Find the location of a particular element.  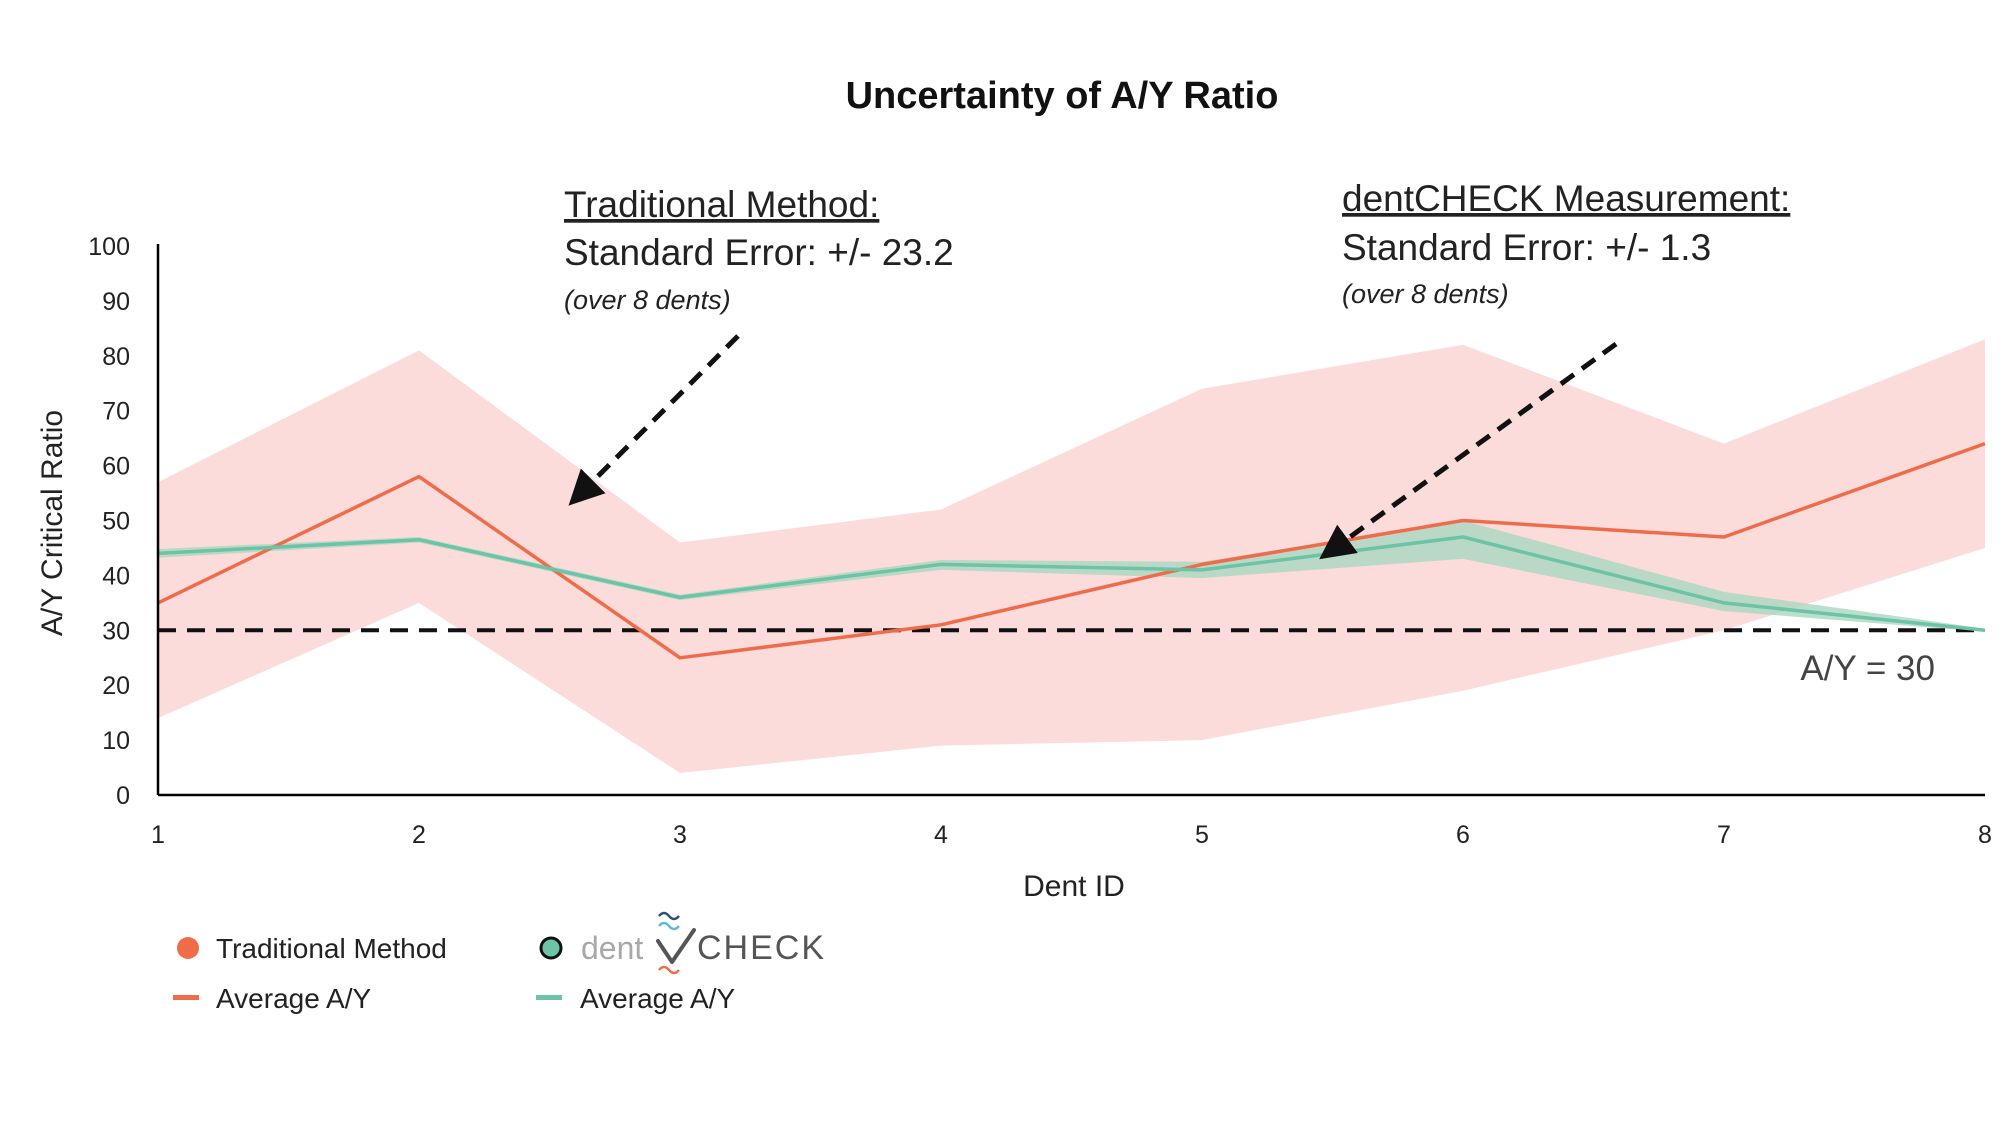

y-tick-label: 60 is located at coordinates (116, 467).